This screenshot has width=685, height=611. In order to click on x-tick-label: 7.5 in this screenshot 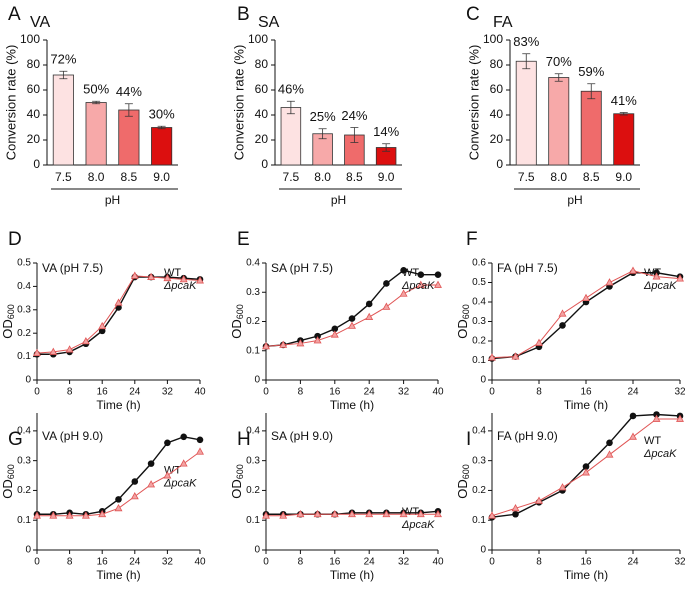, I will do `click(63, 177)`.